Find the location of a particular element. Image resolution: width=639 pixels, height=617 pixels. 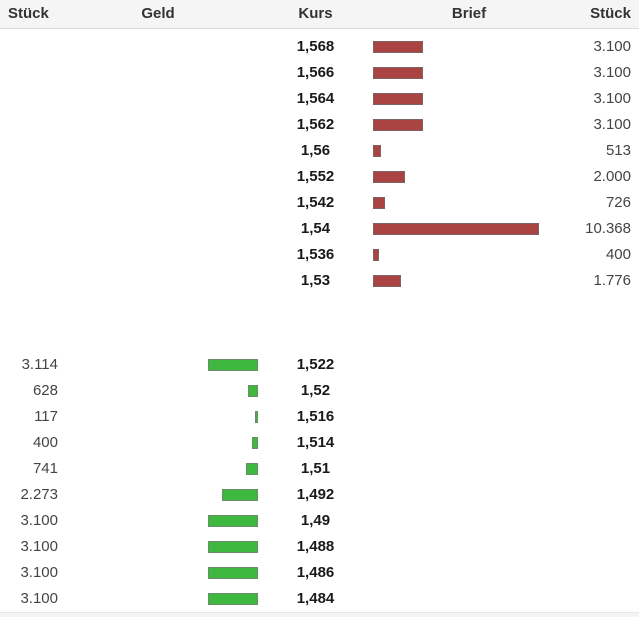

bid-row: 400 1,514 is located at coordinates (319, 443).